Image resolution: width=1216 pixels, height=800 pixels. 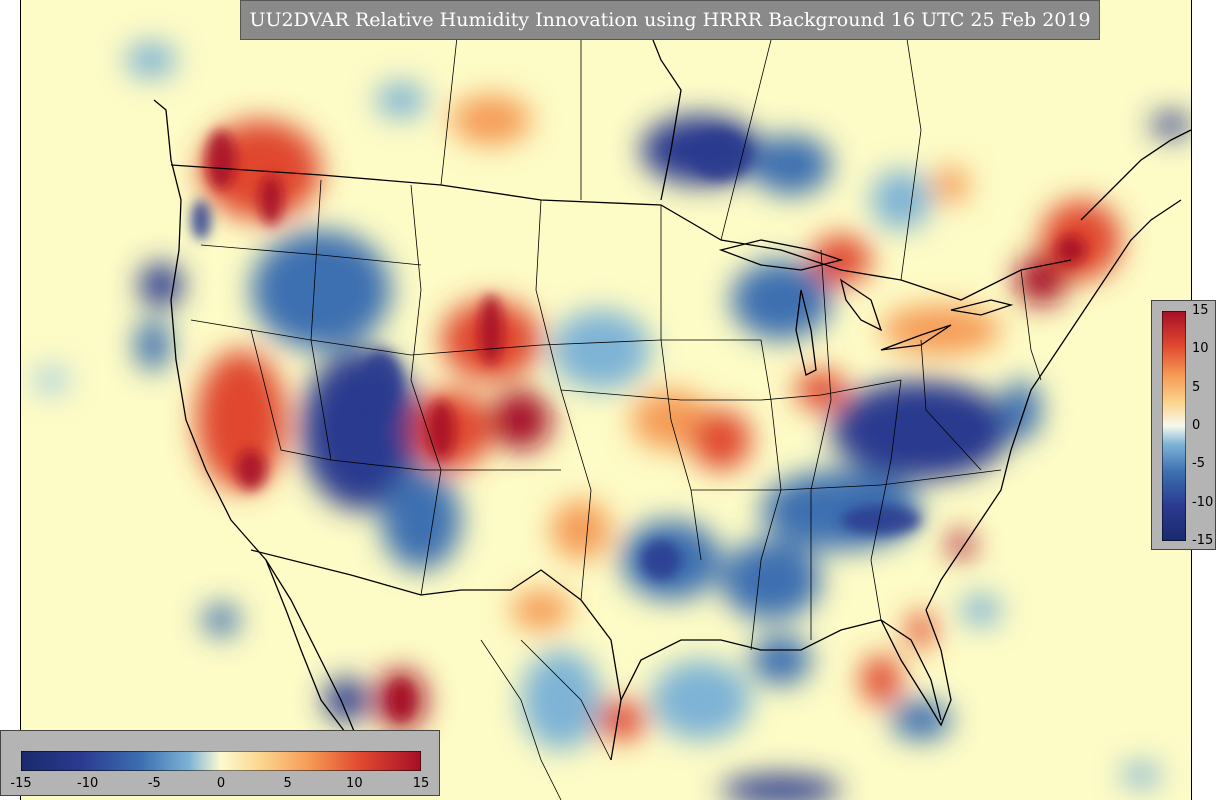 What do you see at coordinates (421, 783) in the screenshot?
I see `horizontal-colorbar-tick-label: 15` at bounding box center [421, 783].